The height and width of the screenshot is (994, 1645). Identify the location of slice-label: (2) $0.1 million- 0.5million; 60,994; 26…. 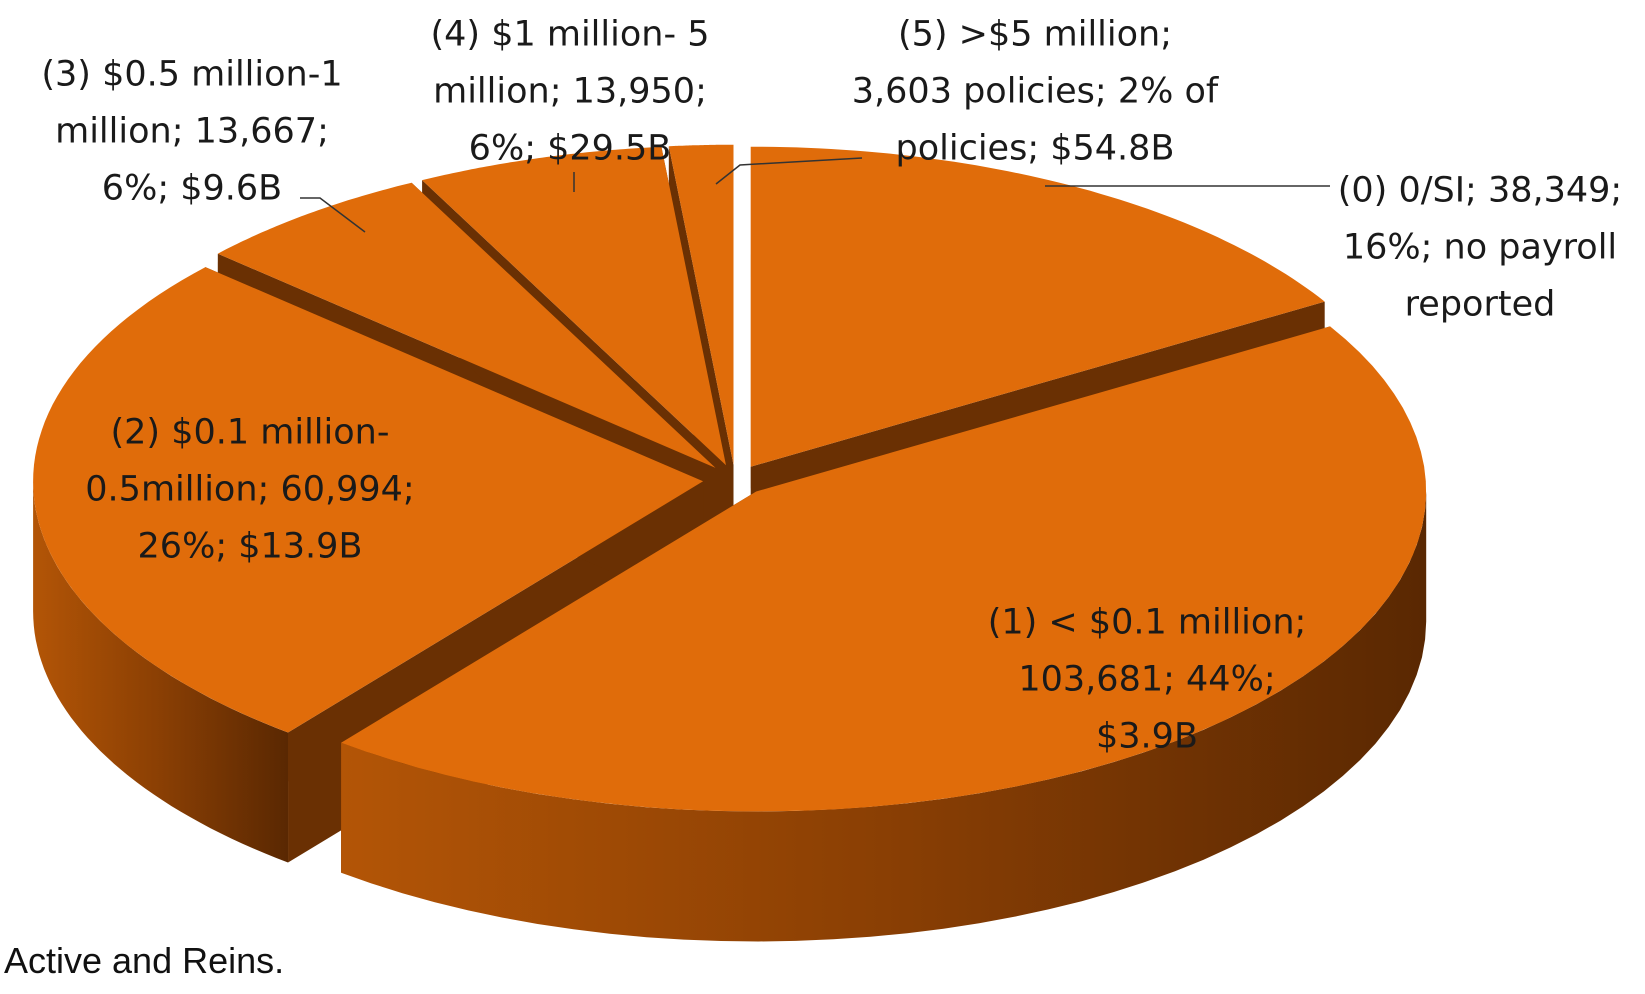
(250, 489).